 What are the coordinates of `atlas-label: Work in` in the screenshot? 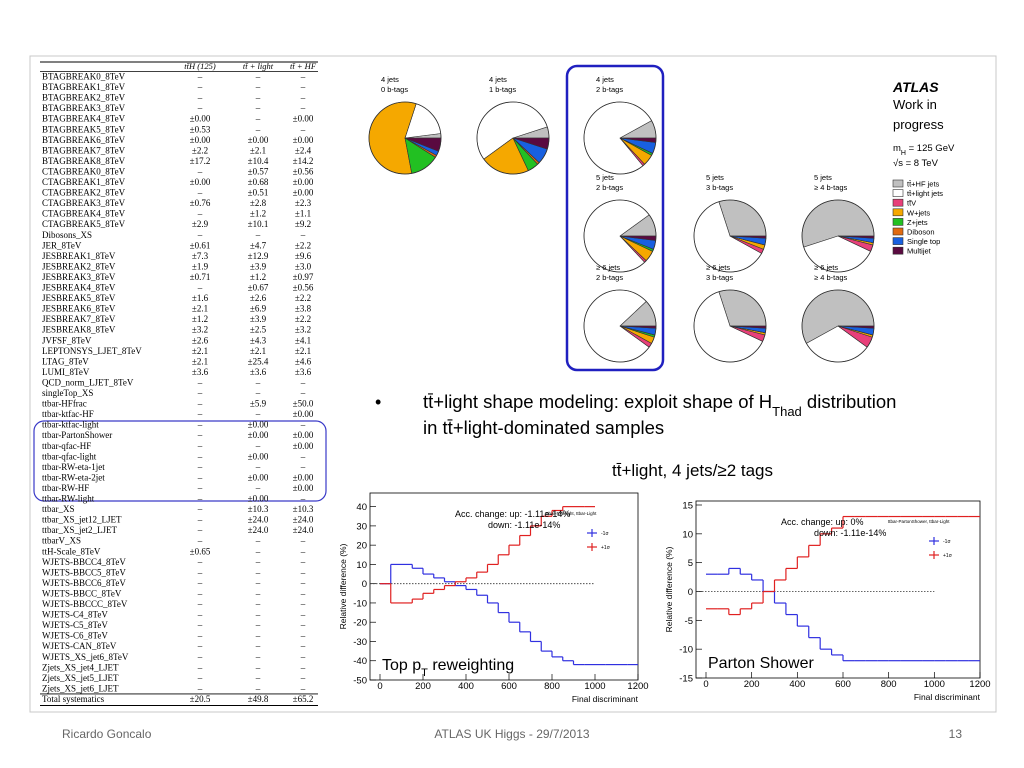 It's located at (915, 104).